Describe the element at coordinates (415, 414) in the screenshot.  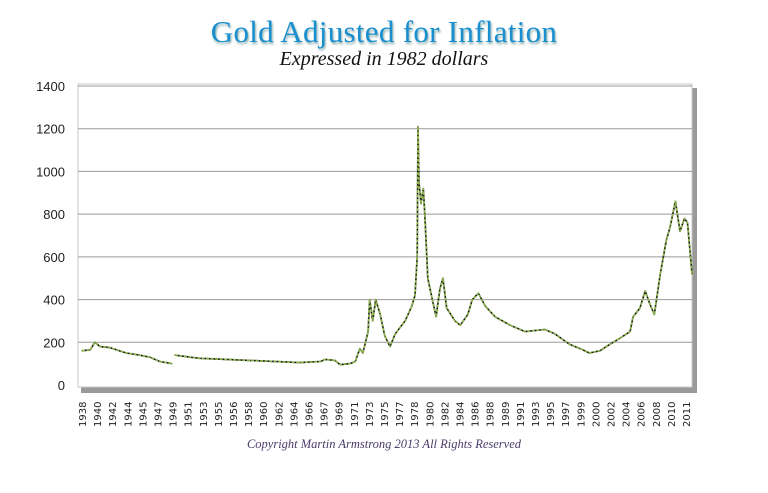
I see `x-tick-label: 1978` at that location.